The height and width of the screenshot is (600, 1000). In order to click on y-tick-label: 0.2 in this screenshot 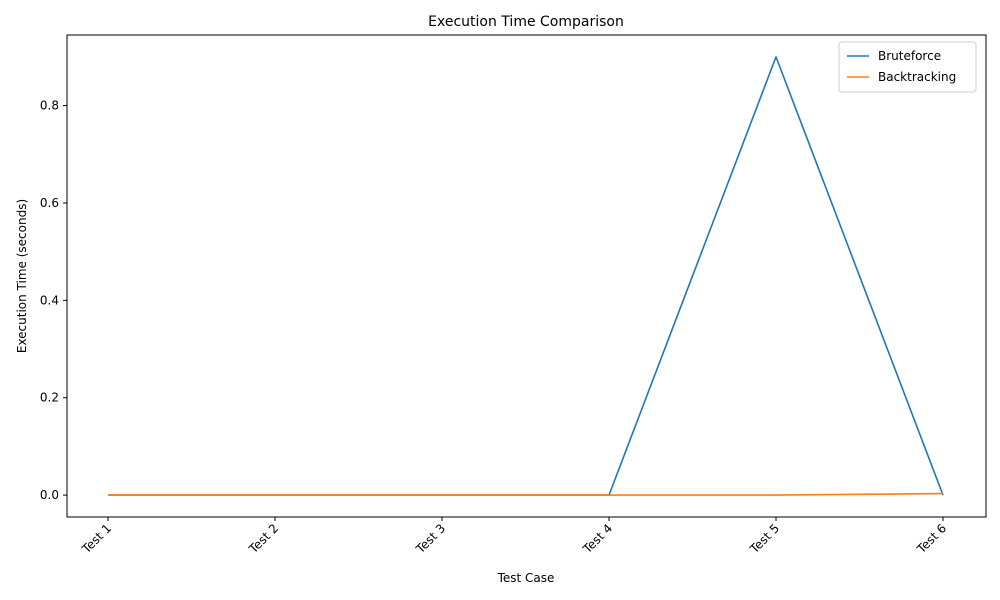, I will do `click(49, 398)`.